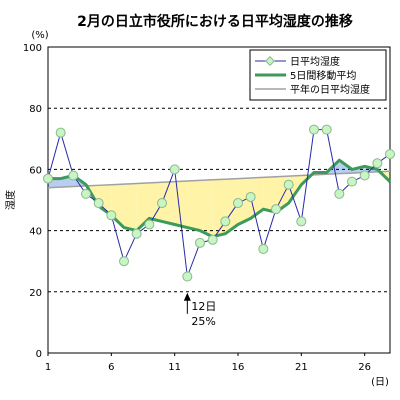 The width and height of the screenshot is (400, 400). Describe the element at coordinates (35, 293) in the screenshot. I see `y-tick-label: 20` at that location.